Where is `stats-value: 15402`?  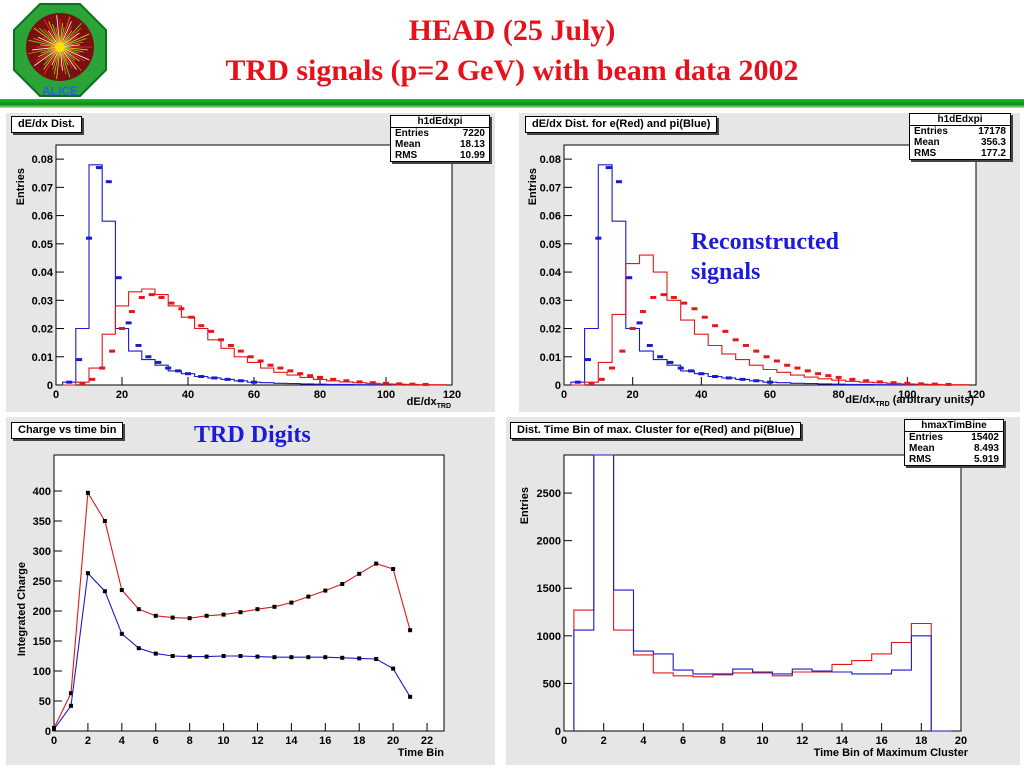 stats-value: 15402 is located at coordinates (985, 437).